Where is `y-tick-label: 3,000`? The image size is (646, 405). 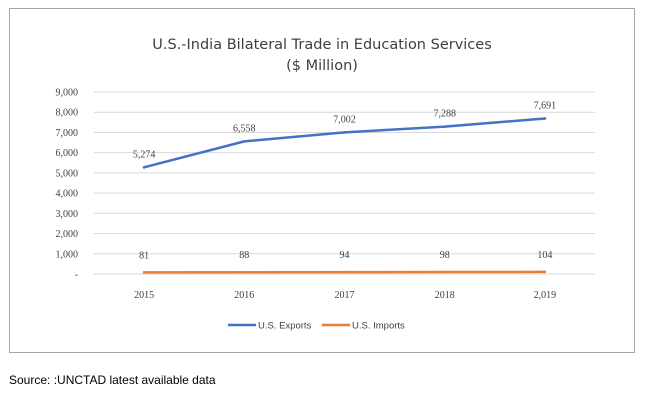 y-tick-label: 3,000 is located at coordinates (67, 214).